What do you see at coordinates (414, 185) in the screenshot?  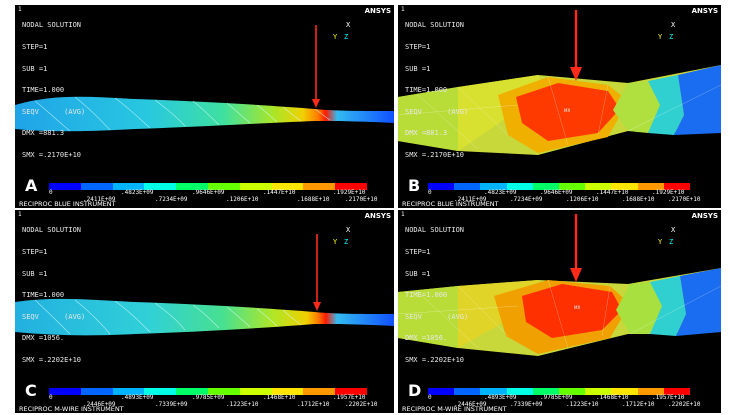 I see `panel-letter: B` at bounding box center [414, 185].